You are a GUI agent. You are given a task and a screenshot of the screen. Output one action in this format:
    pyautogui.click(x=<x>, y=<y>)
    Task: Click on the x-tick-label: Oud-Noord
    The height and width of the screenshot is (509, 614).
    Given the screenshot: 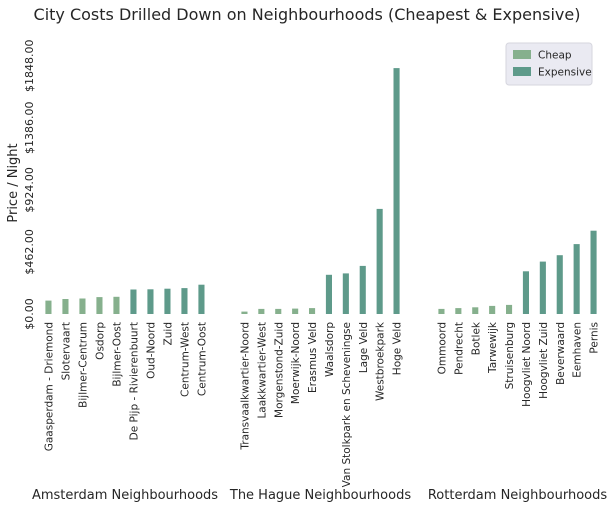 What is the action you would take?
    pyautogui.click(x=152, y=350)
    